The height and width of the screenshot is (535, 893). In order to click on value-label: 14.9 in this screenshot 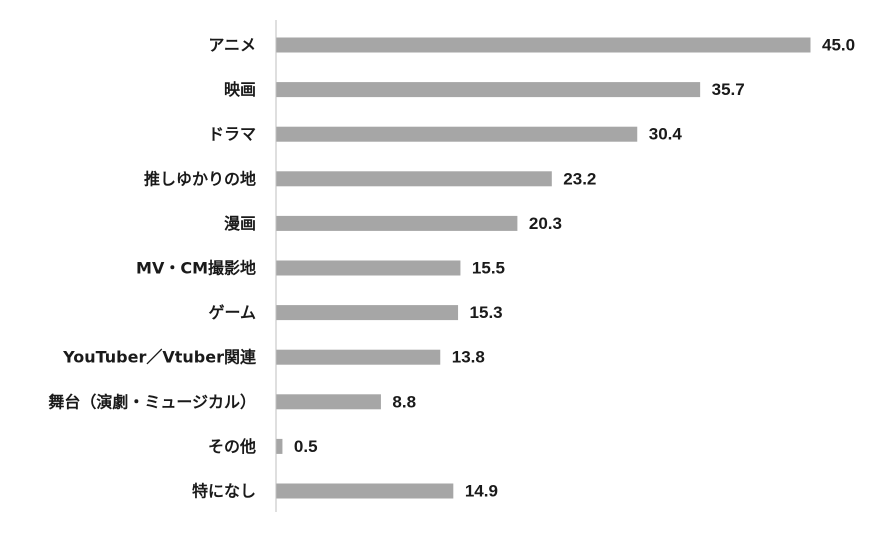, I will do `click(481, 491)`.